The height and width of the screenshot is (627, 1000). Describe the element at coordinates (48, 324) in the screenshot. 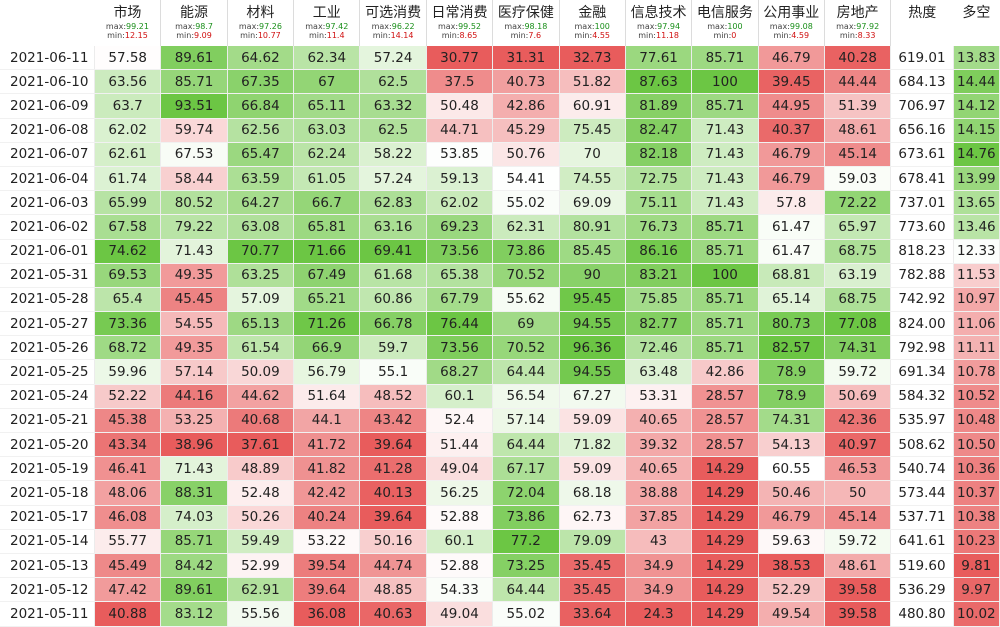

I see `date-cell: 2021-05-27` at that location.